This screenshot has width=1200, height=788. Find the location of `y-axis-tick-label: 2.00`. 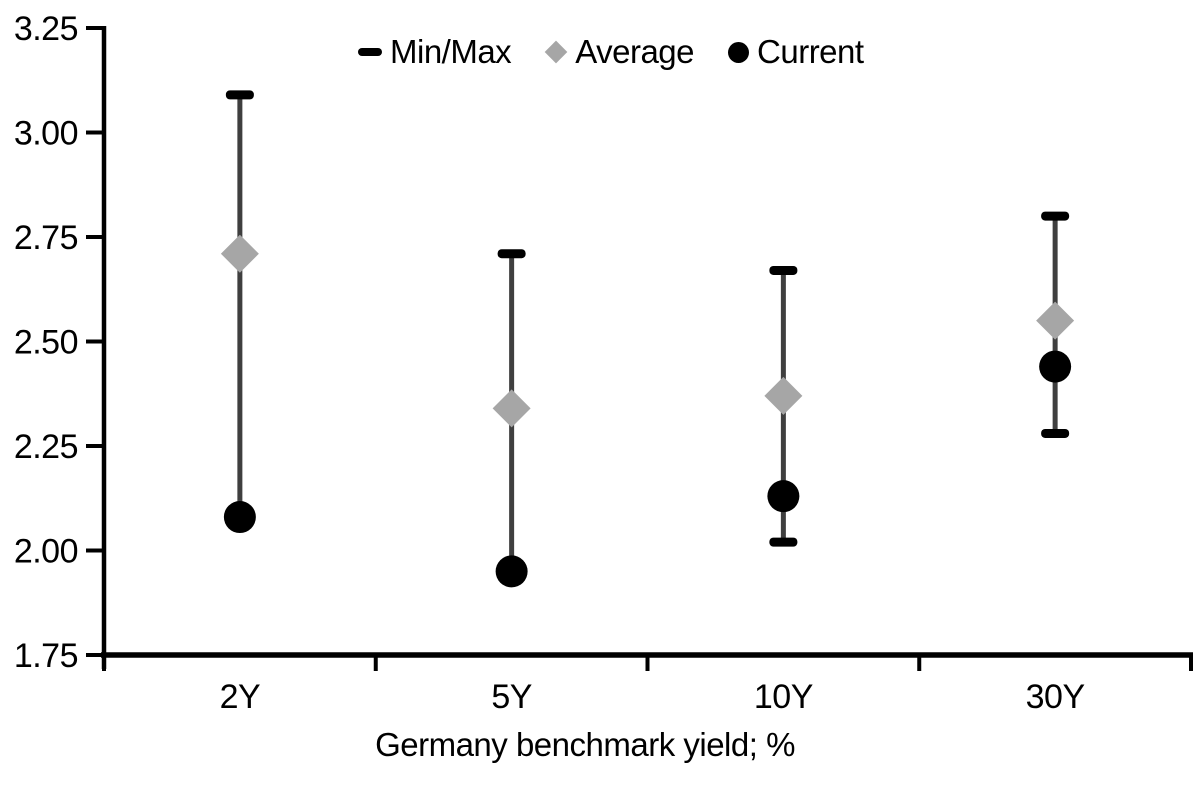

y-axis-tick-label: 2.00 is located at coordinates (46, 552).